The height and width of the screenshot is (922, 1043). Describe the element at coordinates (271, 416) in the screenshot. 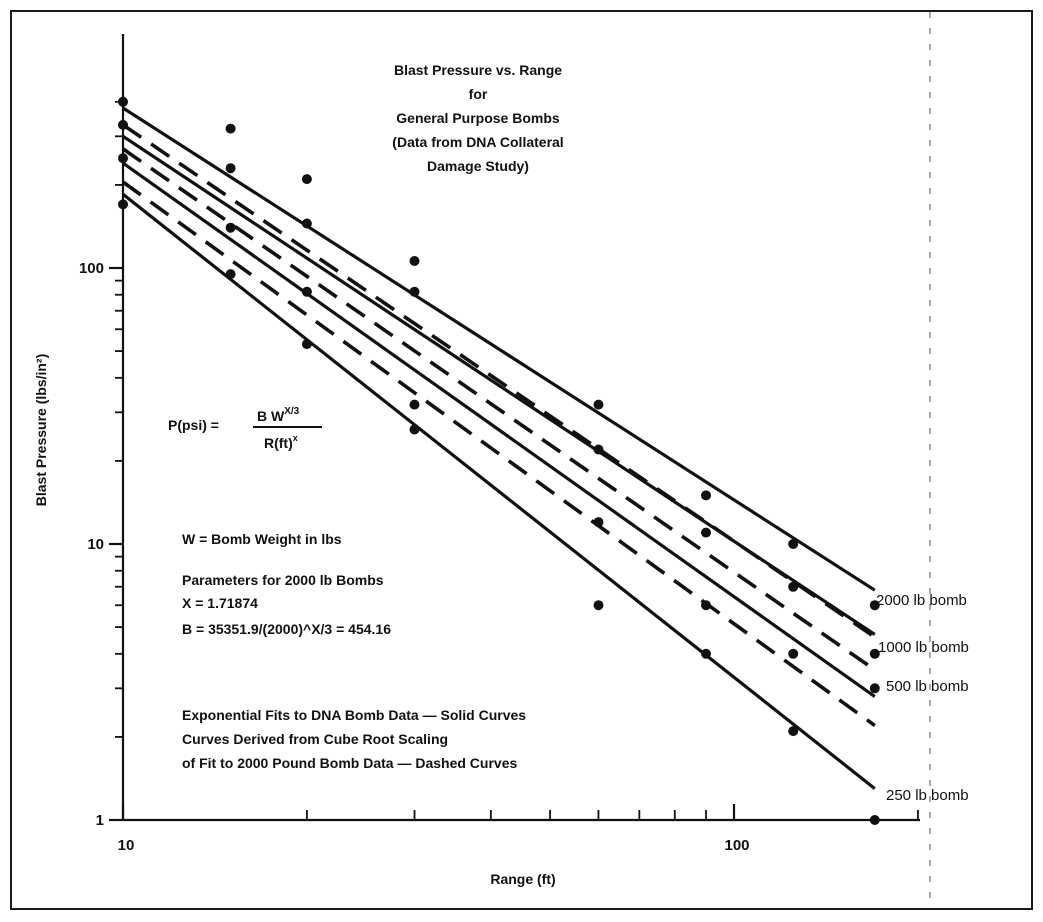

I see `formula-numerator: B W` at that location.